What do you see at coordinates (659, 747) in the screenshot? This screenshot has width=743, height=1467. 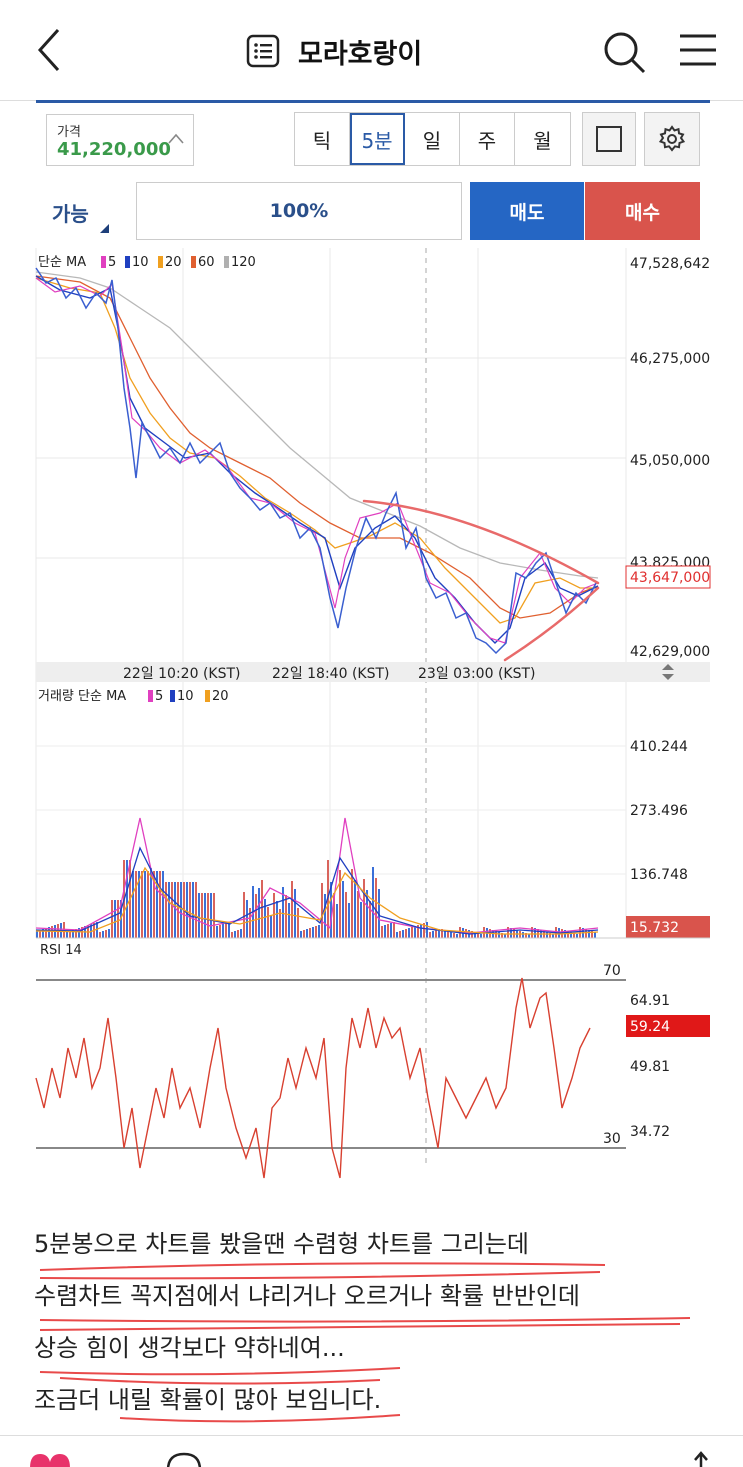 I see `vol-tick-1: 410.244` at bounding box center [659, 747].